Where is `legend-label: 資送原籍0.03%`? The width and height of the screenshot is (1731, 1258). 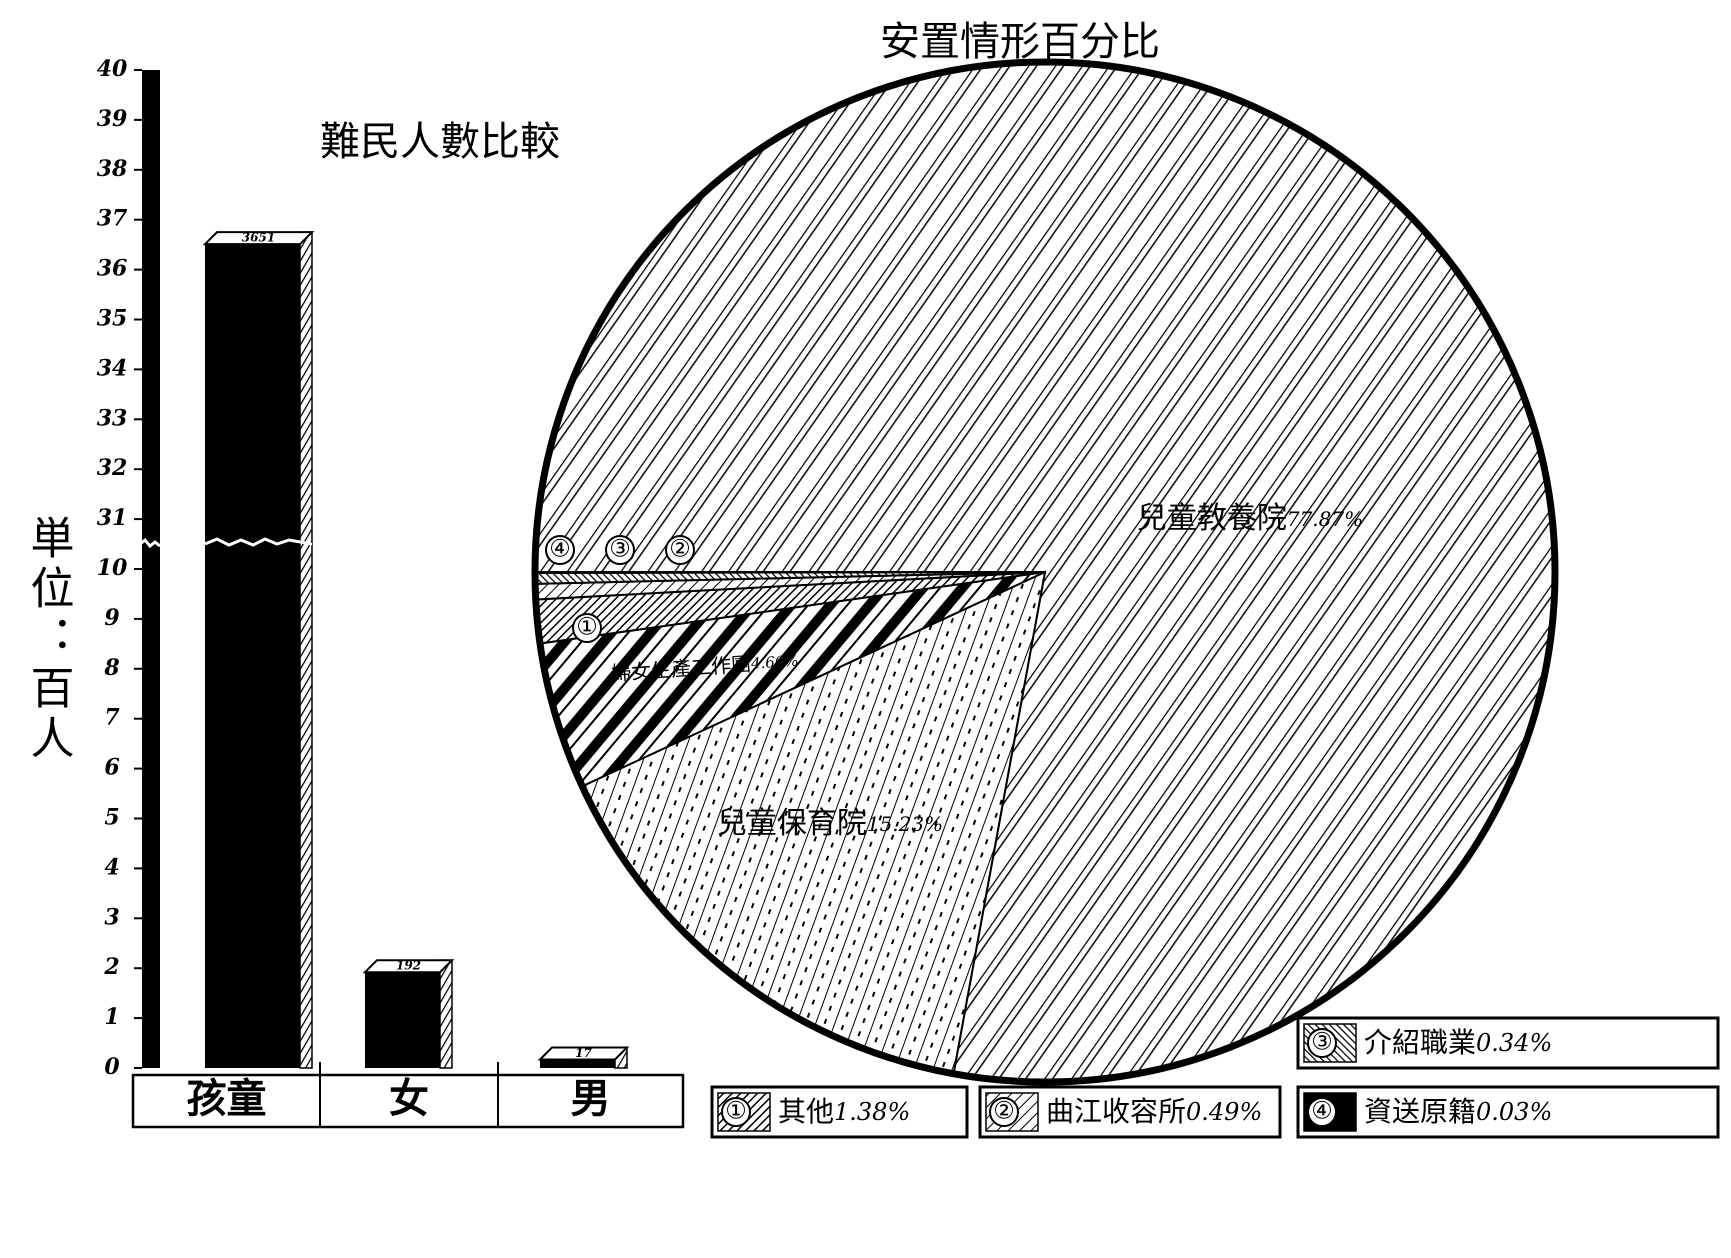 legend-label: 資送原籍0.03% is located at coordinates (1458, 1111).